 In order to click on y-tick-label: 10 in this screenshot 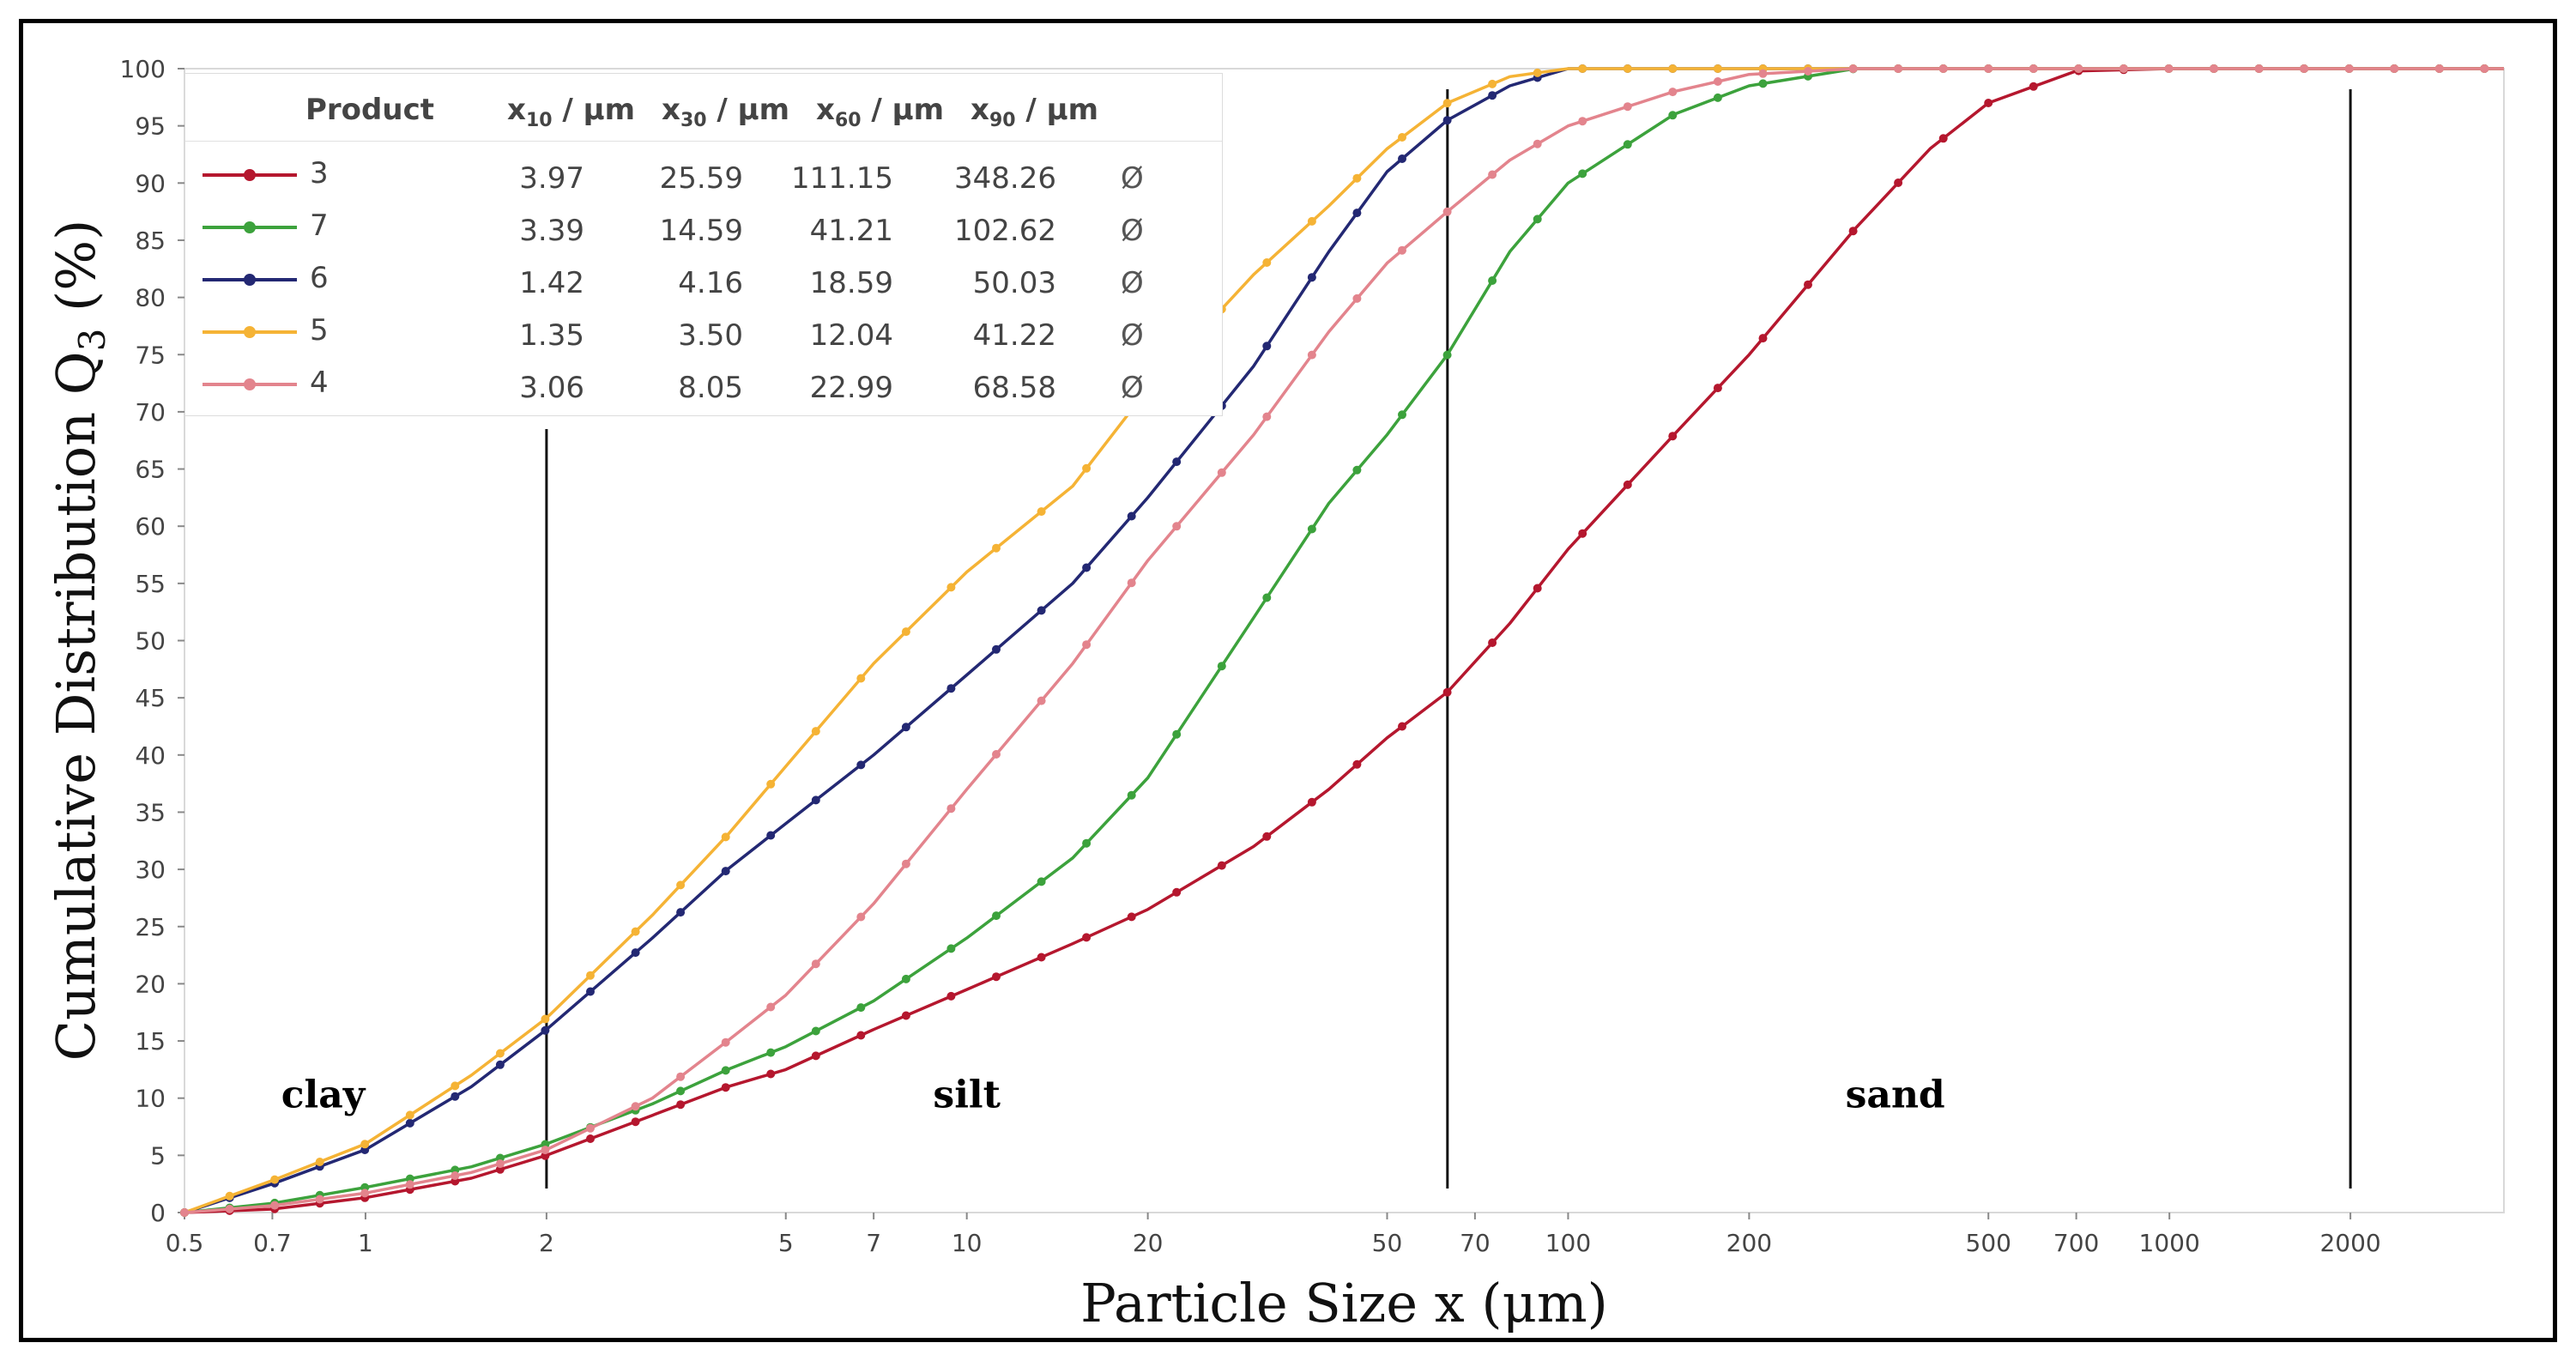, I will do `click(150, 1099)`.